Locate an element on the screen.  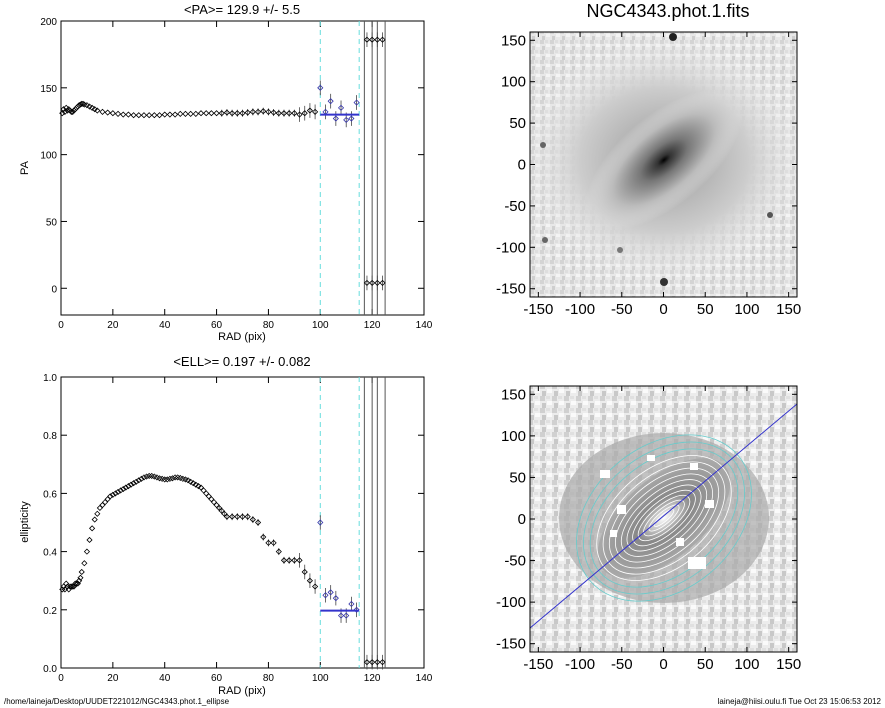
isophote-ellipse is located at coordinates (664, 518).